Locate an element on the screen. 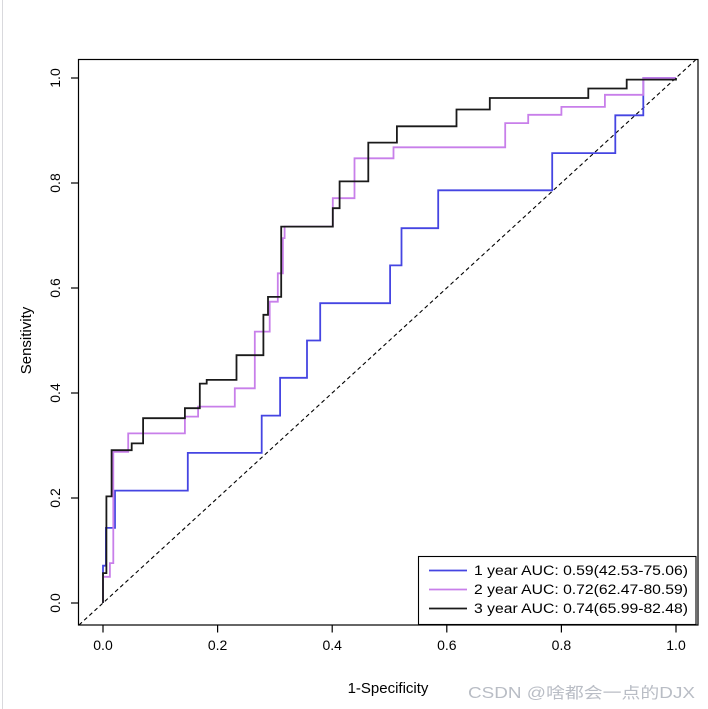 This screenshot has width=708, height=709. x-tick-label: 0.2 is located at coordinates (218, 645).